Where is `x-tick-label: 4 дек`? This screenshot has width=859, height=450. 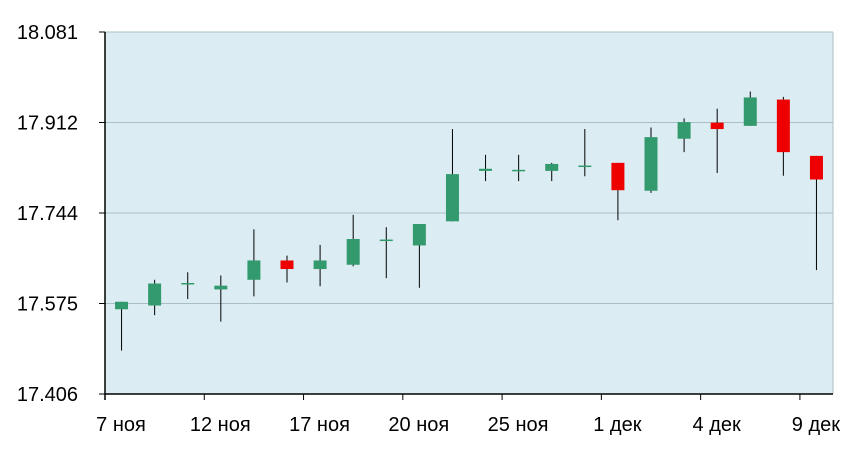 x-tick-label: 4 дек is located at coordinates (717, 425).